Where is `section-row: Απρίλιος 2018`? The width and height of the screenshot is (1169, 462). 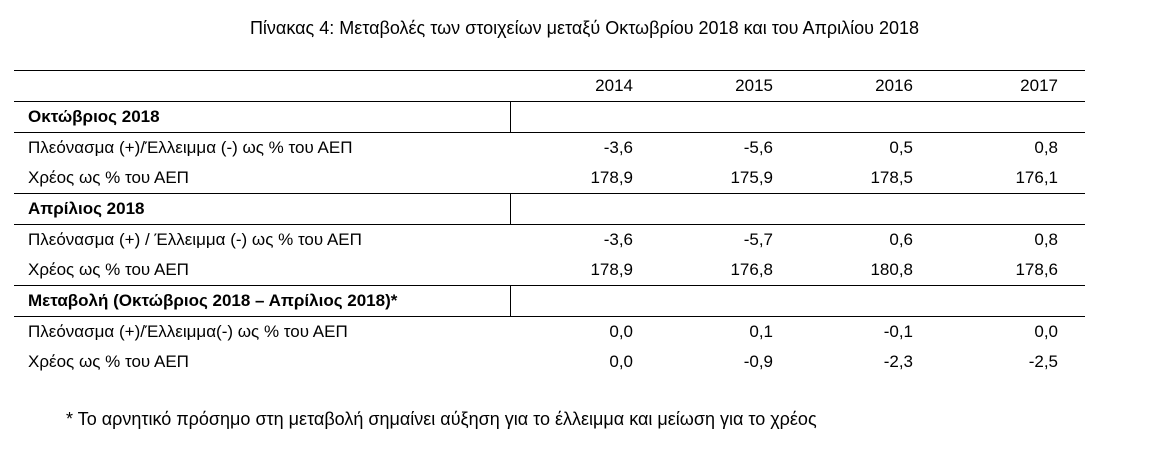
section-row: Απρίλιος 2018 is located at coordinates (549, 209).